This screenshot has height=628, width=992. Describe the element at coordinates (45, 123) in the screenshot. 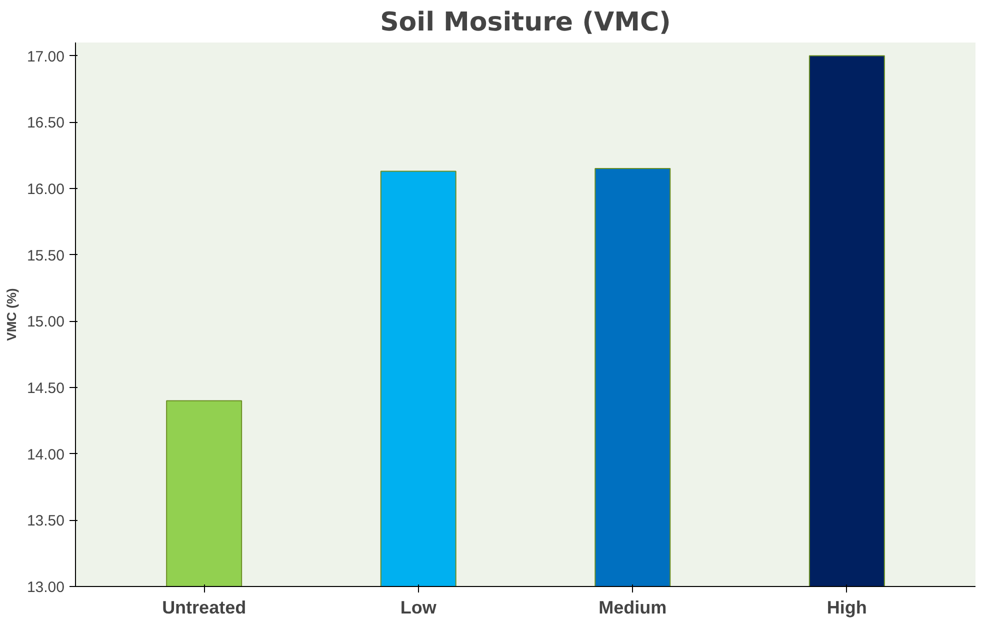

I see `y-tick-label: 16.50` at that location.